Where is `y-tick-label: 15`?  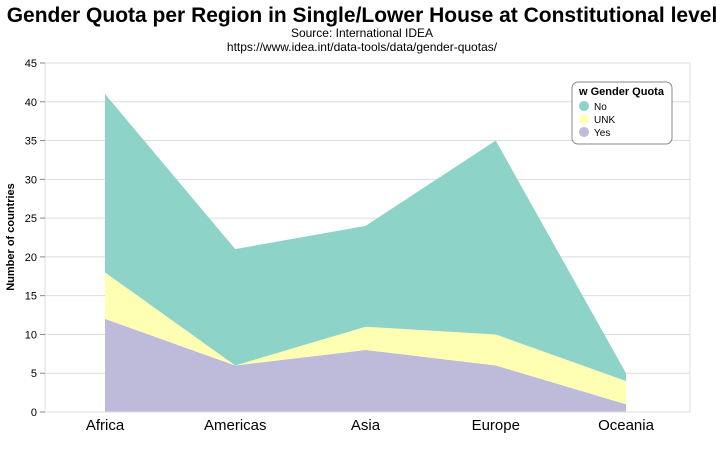 y-tick-label: 15 is located at coordinates (31, 297).